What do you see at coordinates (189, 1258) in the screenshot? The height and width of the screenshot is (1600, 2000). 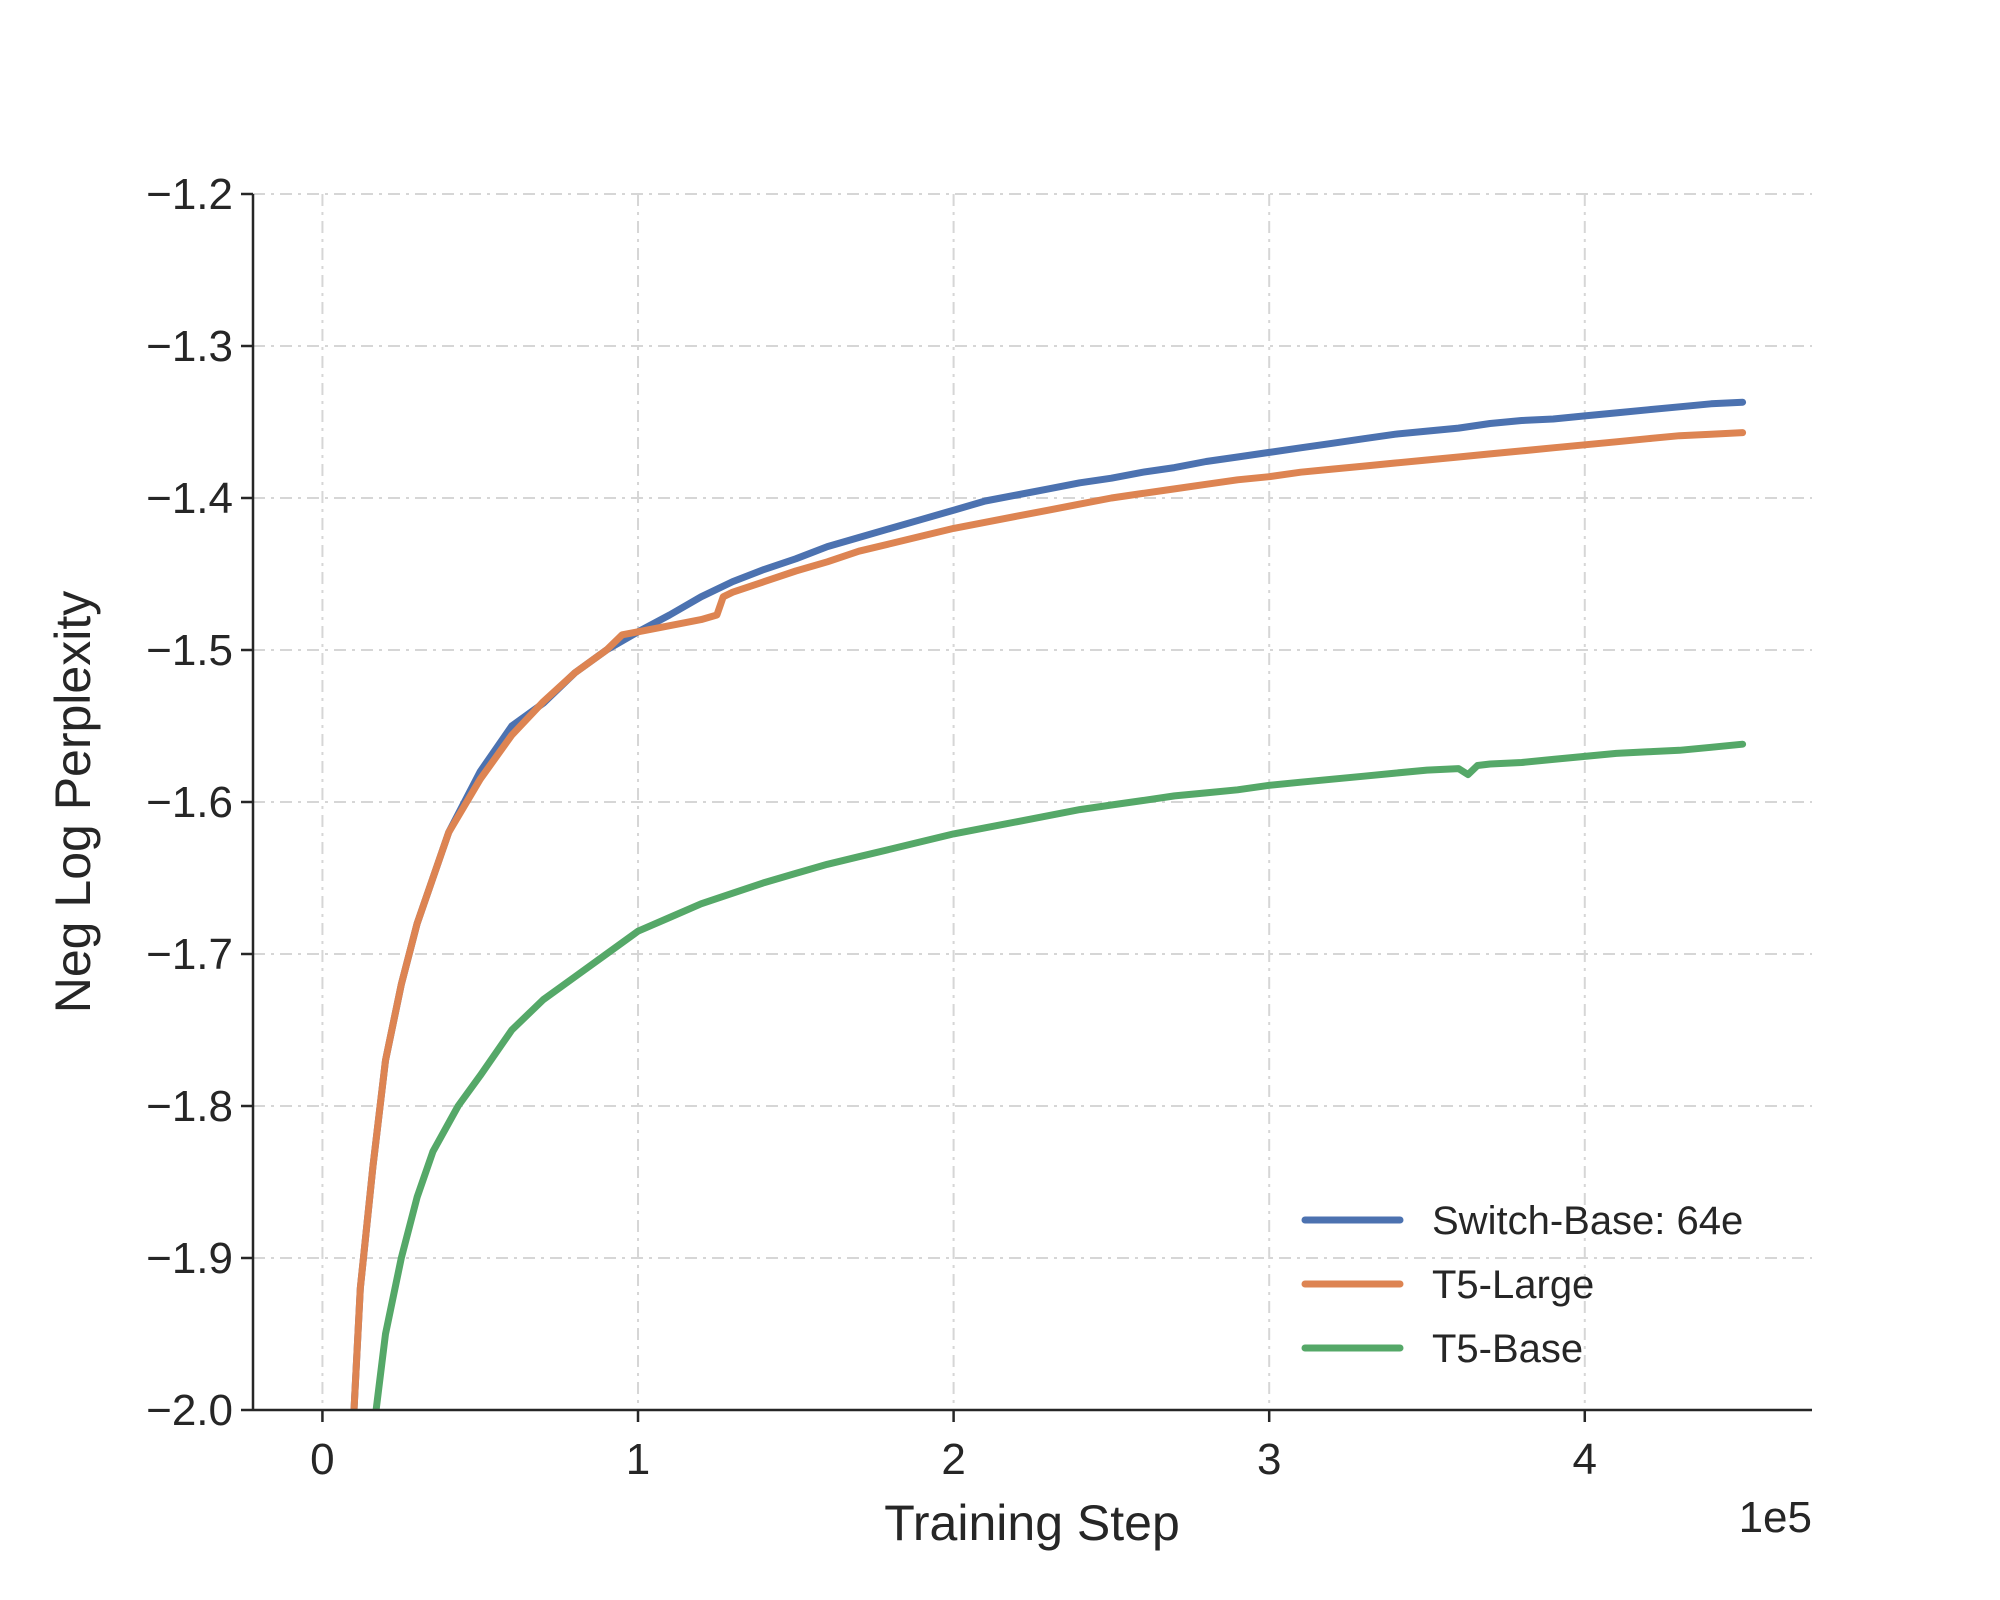 I see `y-tick-label: −1.9` at bounding box center [189, 1258].